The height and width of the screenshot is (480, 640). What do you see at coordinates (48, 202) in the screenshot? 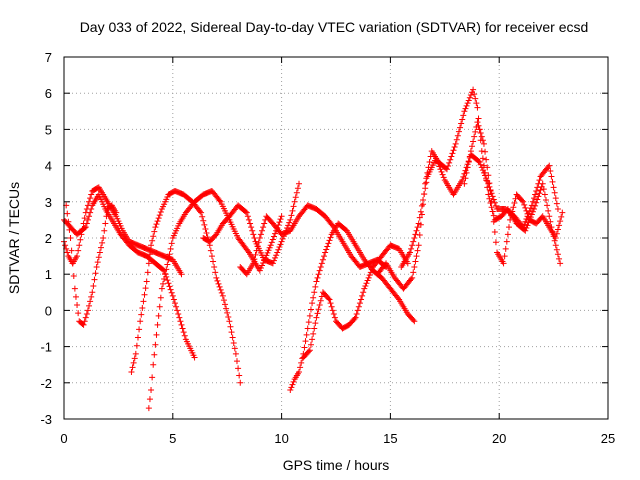
I see `y-tick-label: 3` at bounding box center [48, 202].